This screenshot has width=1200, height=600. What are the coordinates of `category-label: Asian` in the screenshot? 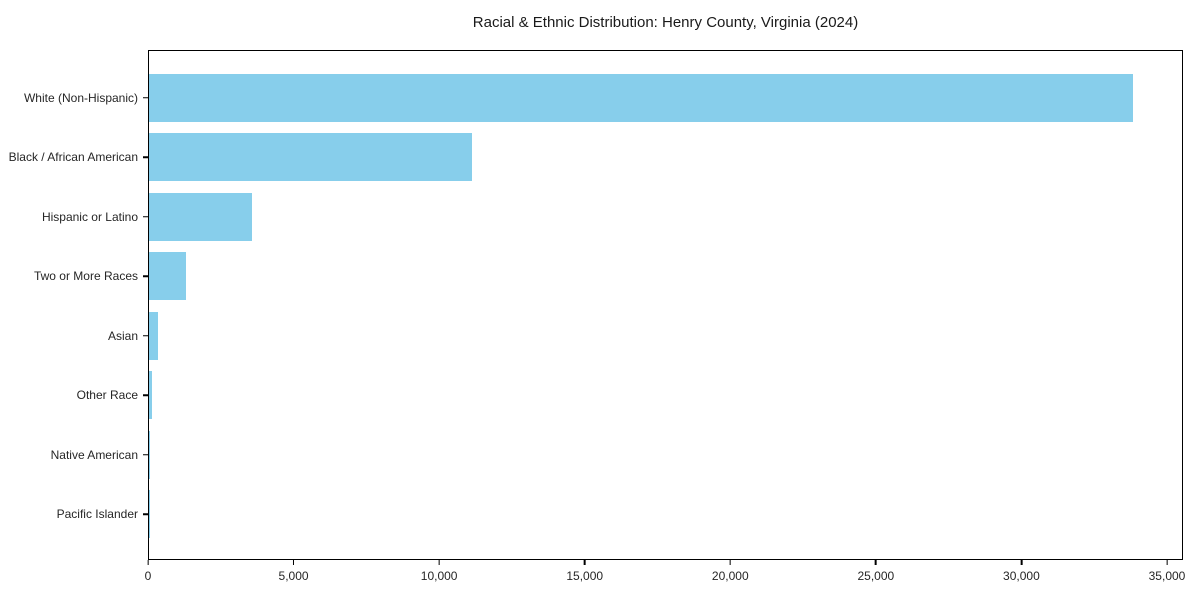 It's located at (122, 335).